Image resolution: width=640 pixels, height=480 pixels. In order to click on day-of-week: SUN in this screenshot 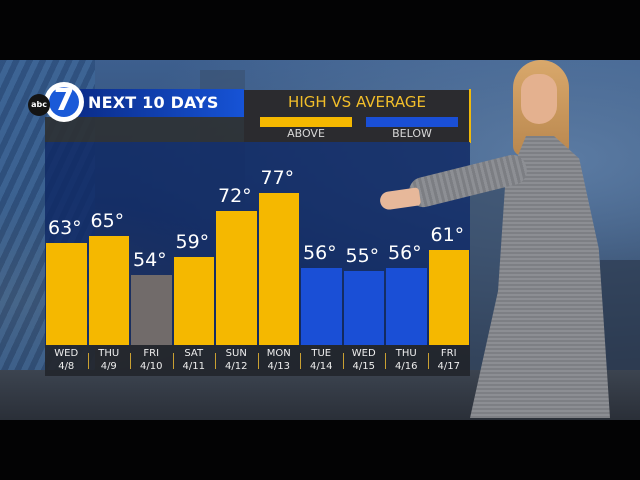, I will do `click(236, 353)`.